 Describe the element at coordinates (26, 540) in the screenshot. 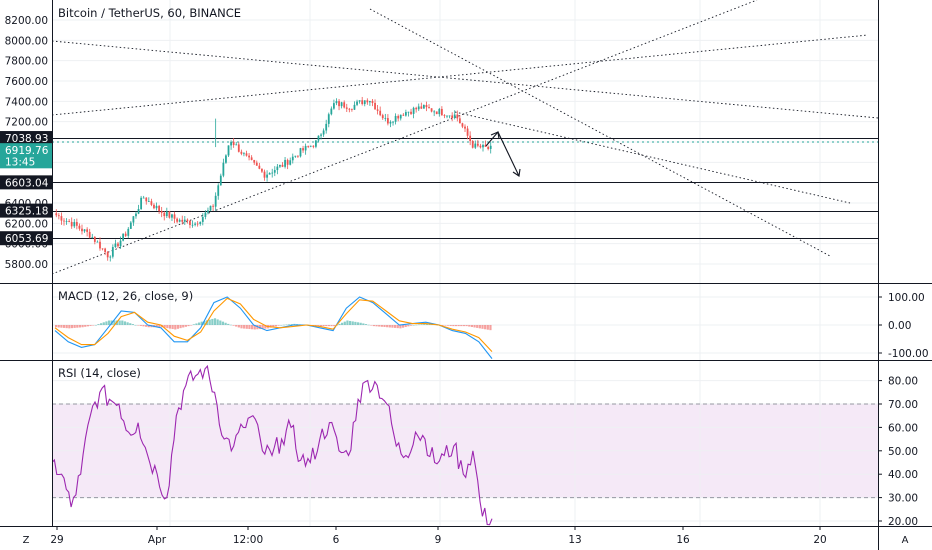

I see `timezone-button: Z` at that location.